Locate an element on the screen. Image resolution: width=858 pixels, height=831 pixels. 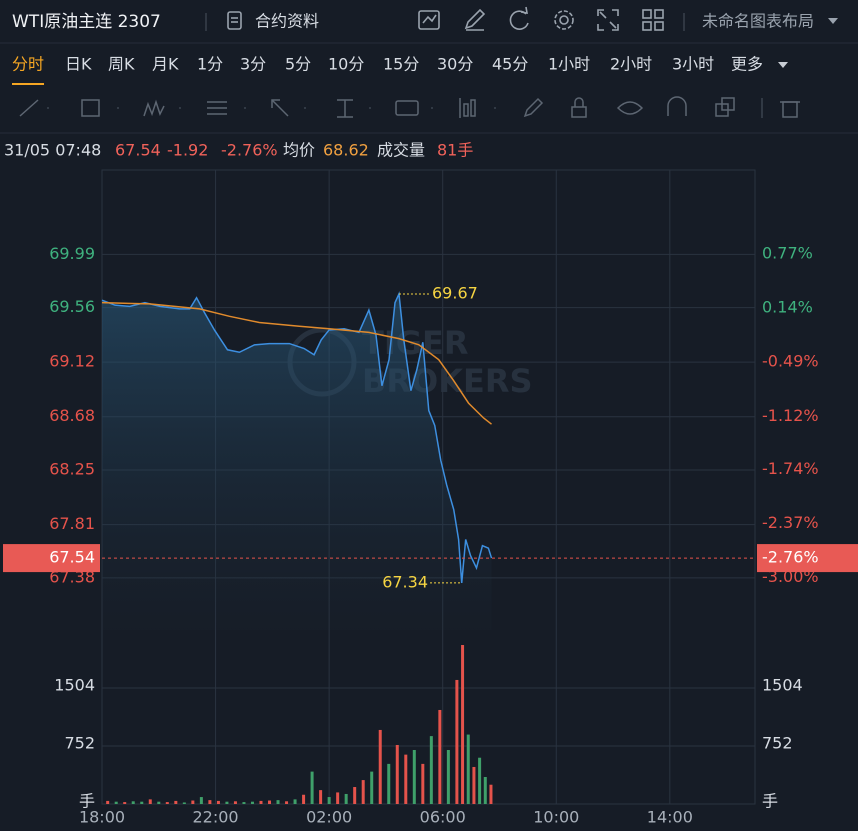
y-tick-label: 68.25 is located at coordinates (72, 469).